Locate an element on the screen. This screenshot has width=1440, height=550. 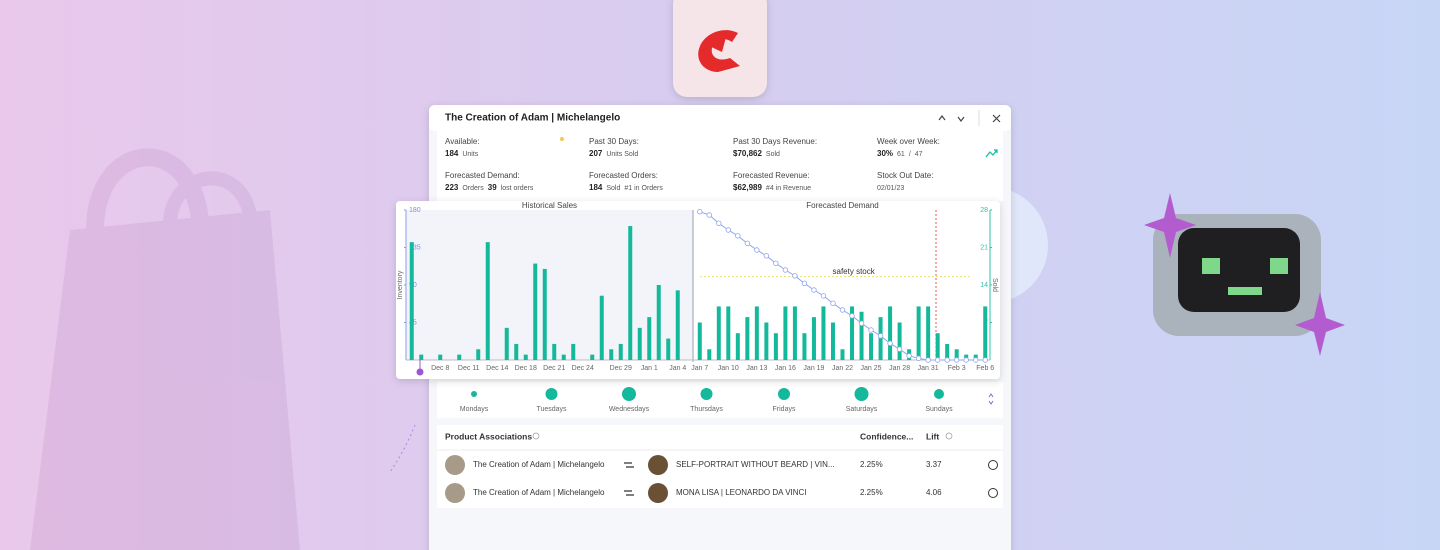
close-button is located at coordinates (996, 118).